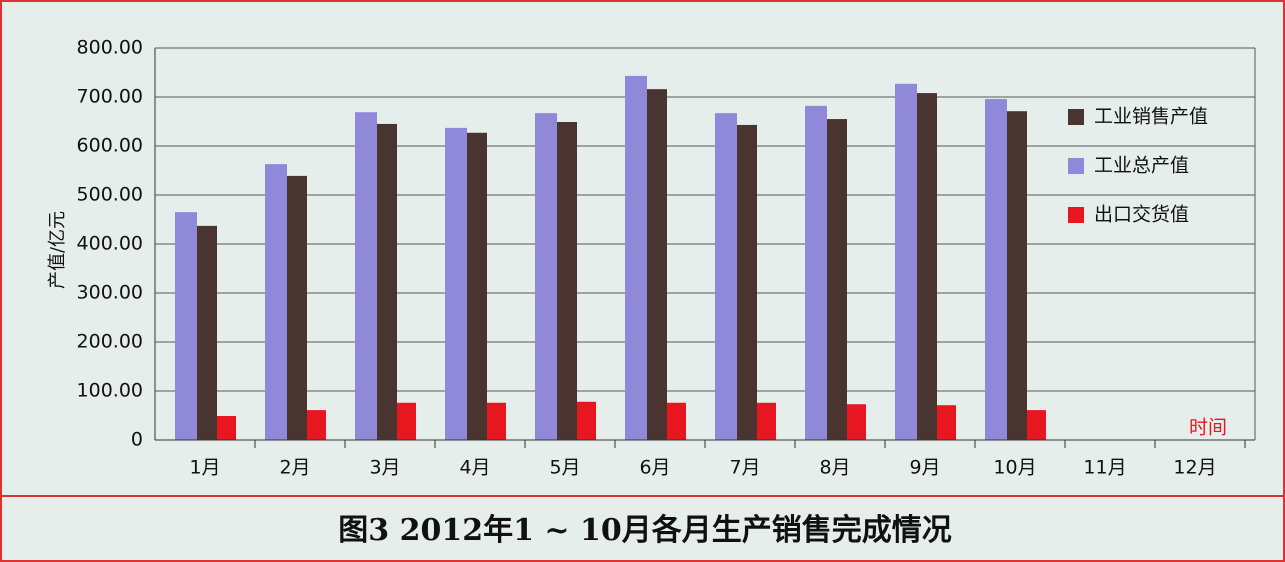 This screenshot has width=1285, height=562. Describe the element at coordinates (384, 468) in the screenshot. I see `x-tick-label: 3月` at that location.